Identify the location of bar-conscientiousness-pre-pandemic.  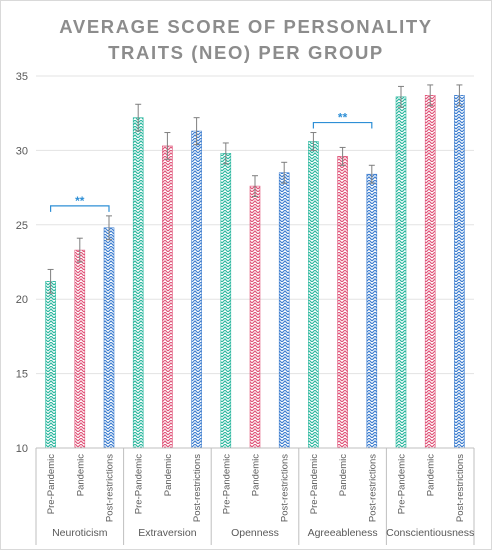
(401, 272).